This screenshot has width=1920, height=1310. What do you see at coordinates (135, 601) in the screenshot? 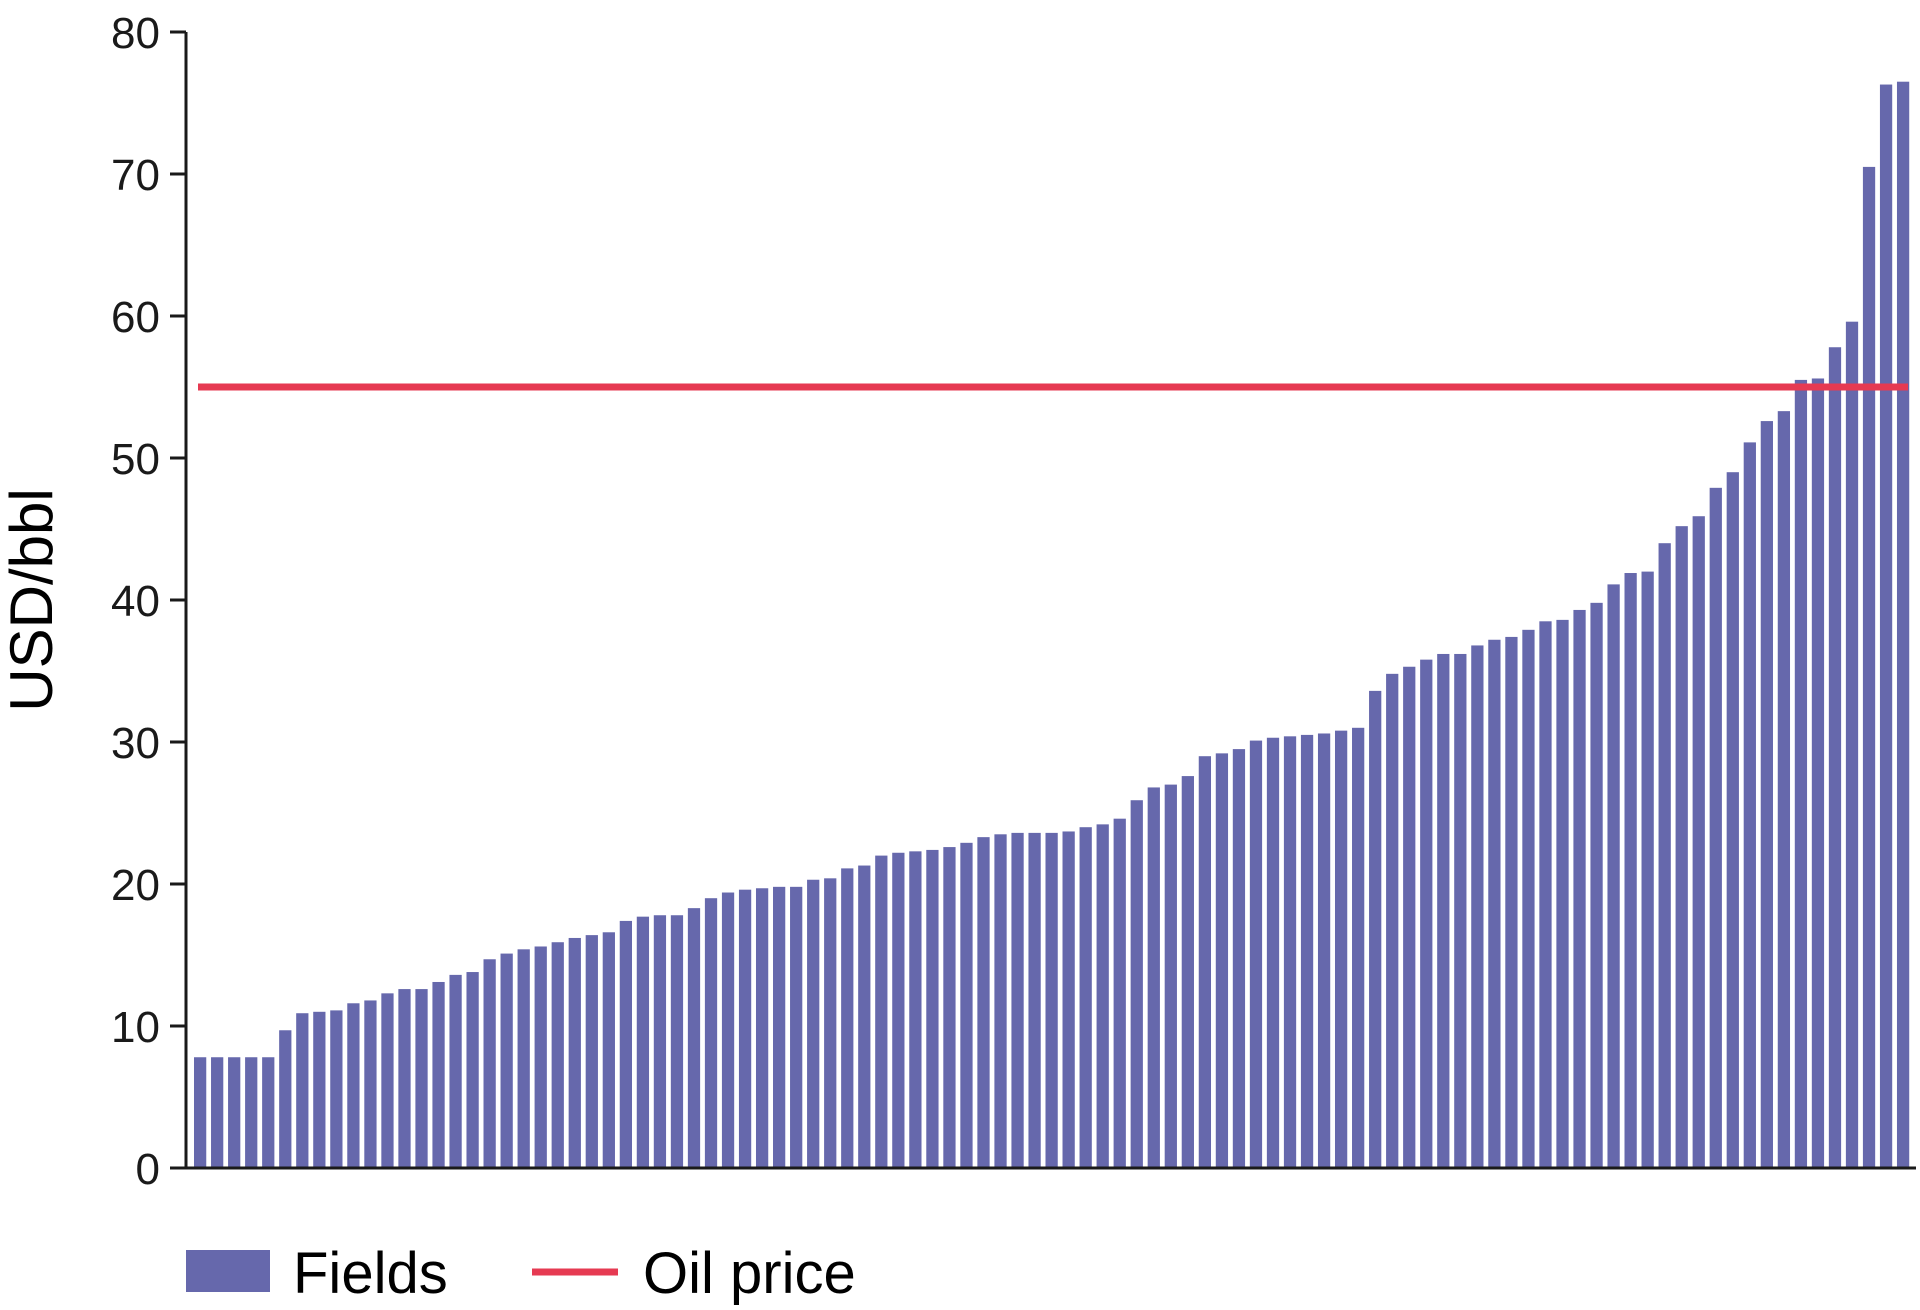
I see `y-tick-label-40: 40` at bounding box center [135, 601].